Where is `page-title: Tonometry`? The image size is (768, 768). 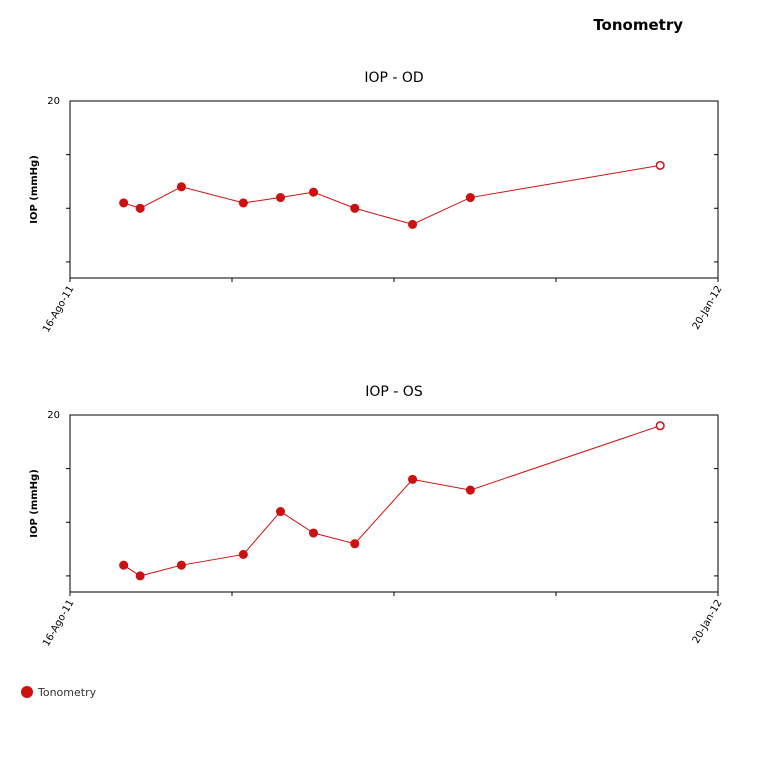 page-title: Tonometry is located at coordinates (638, 25).